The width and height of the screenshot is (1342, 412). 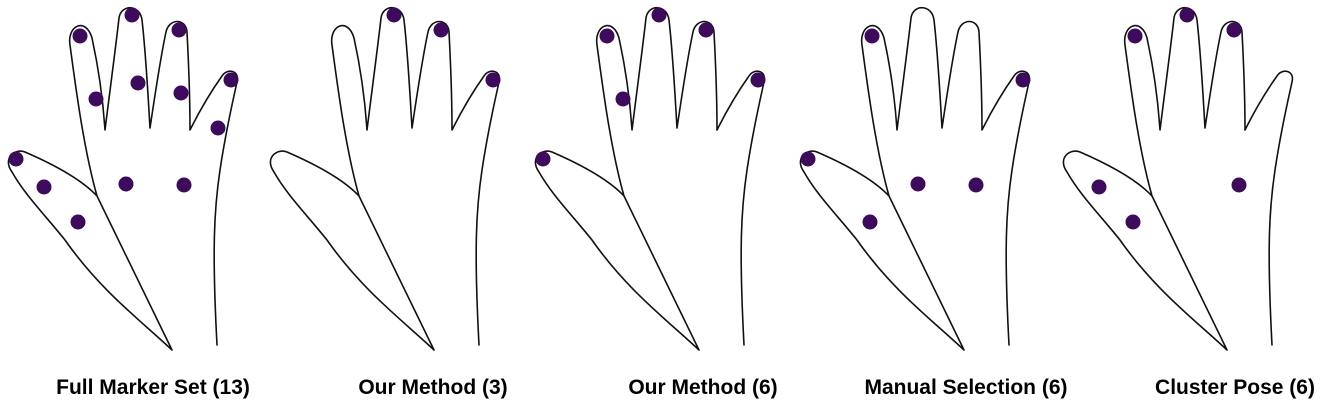 I want to click on caption-manual-selection: Manual Selection (6), so click(x=965, y=388).